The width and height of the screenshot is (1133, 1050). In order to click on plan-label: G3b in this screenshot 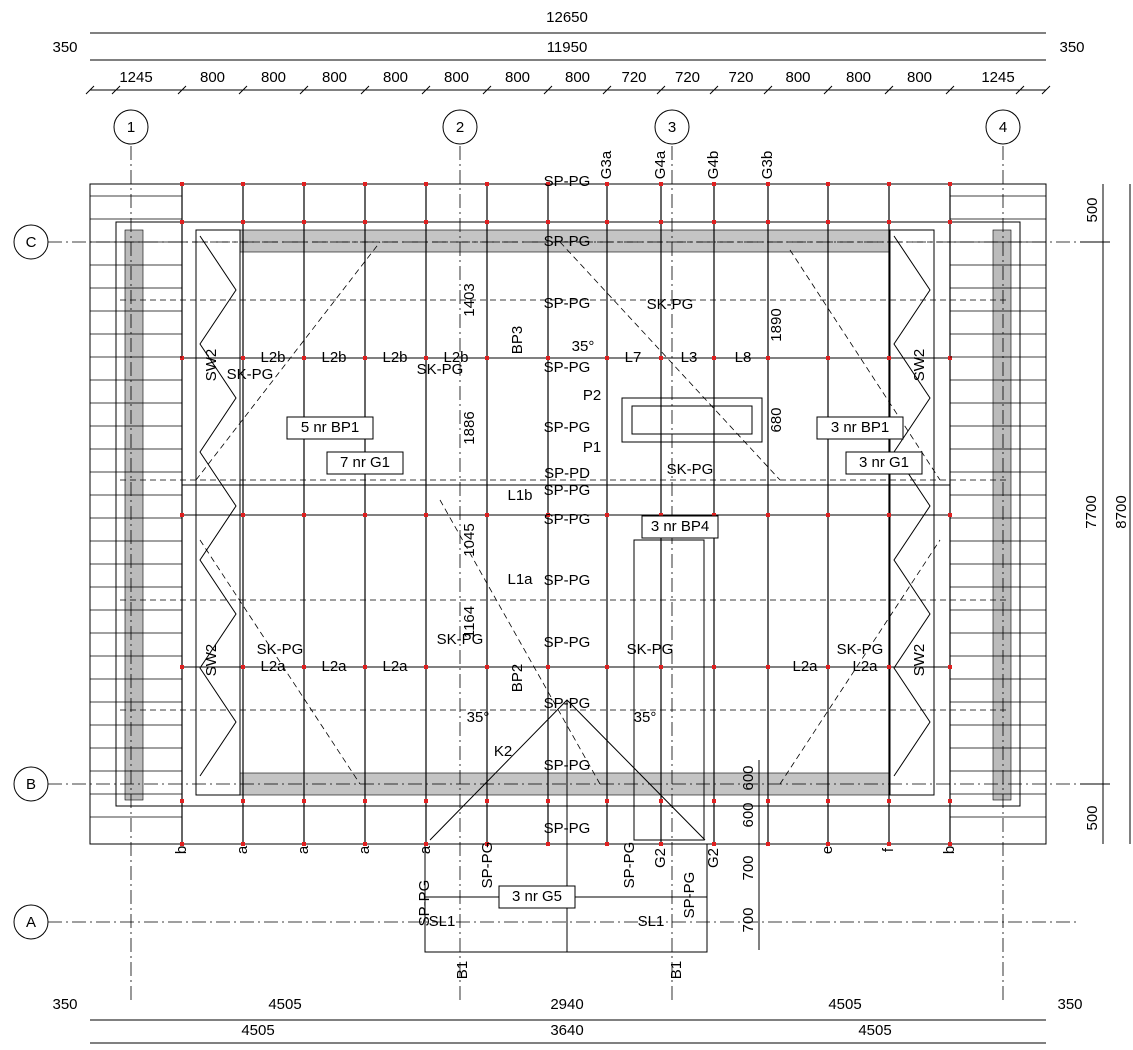, I will do `click(767, 165)`.